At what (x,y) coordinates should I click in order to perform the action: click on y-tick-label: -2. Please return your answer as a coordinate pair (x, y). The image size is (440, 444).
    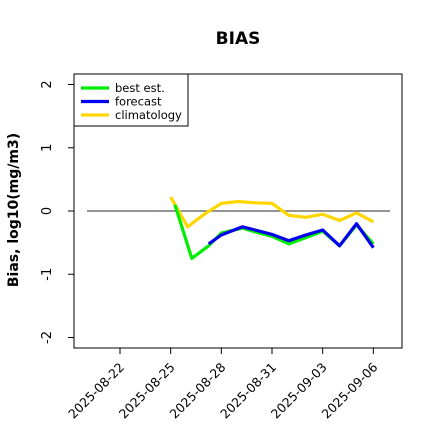
    Looking at the image, I should click on (47, 337).